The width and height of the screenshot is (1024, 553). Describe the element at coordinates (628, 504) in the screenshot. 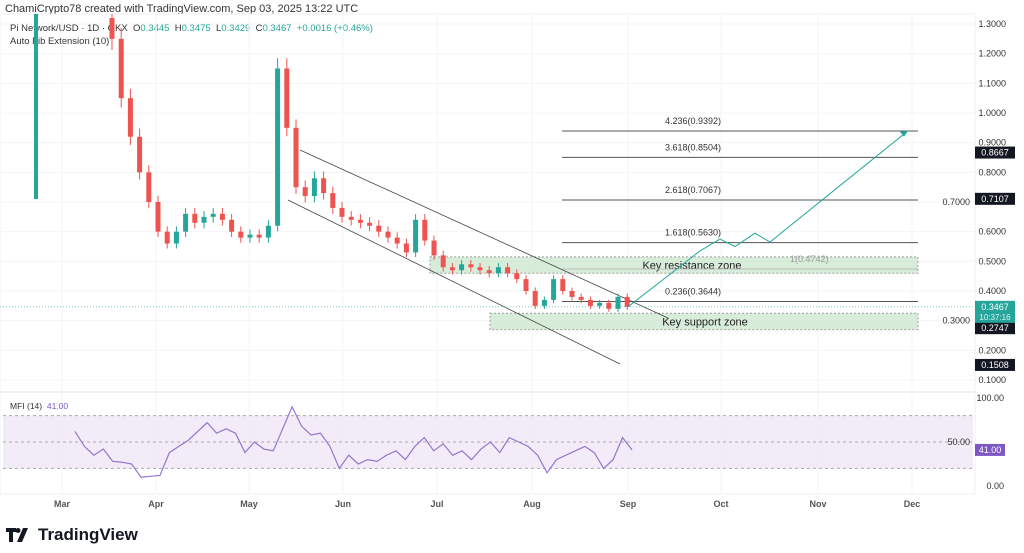

I see `x-tick-label: Sep` at that location.